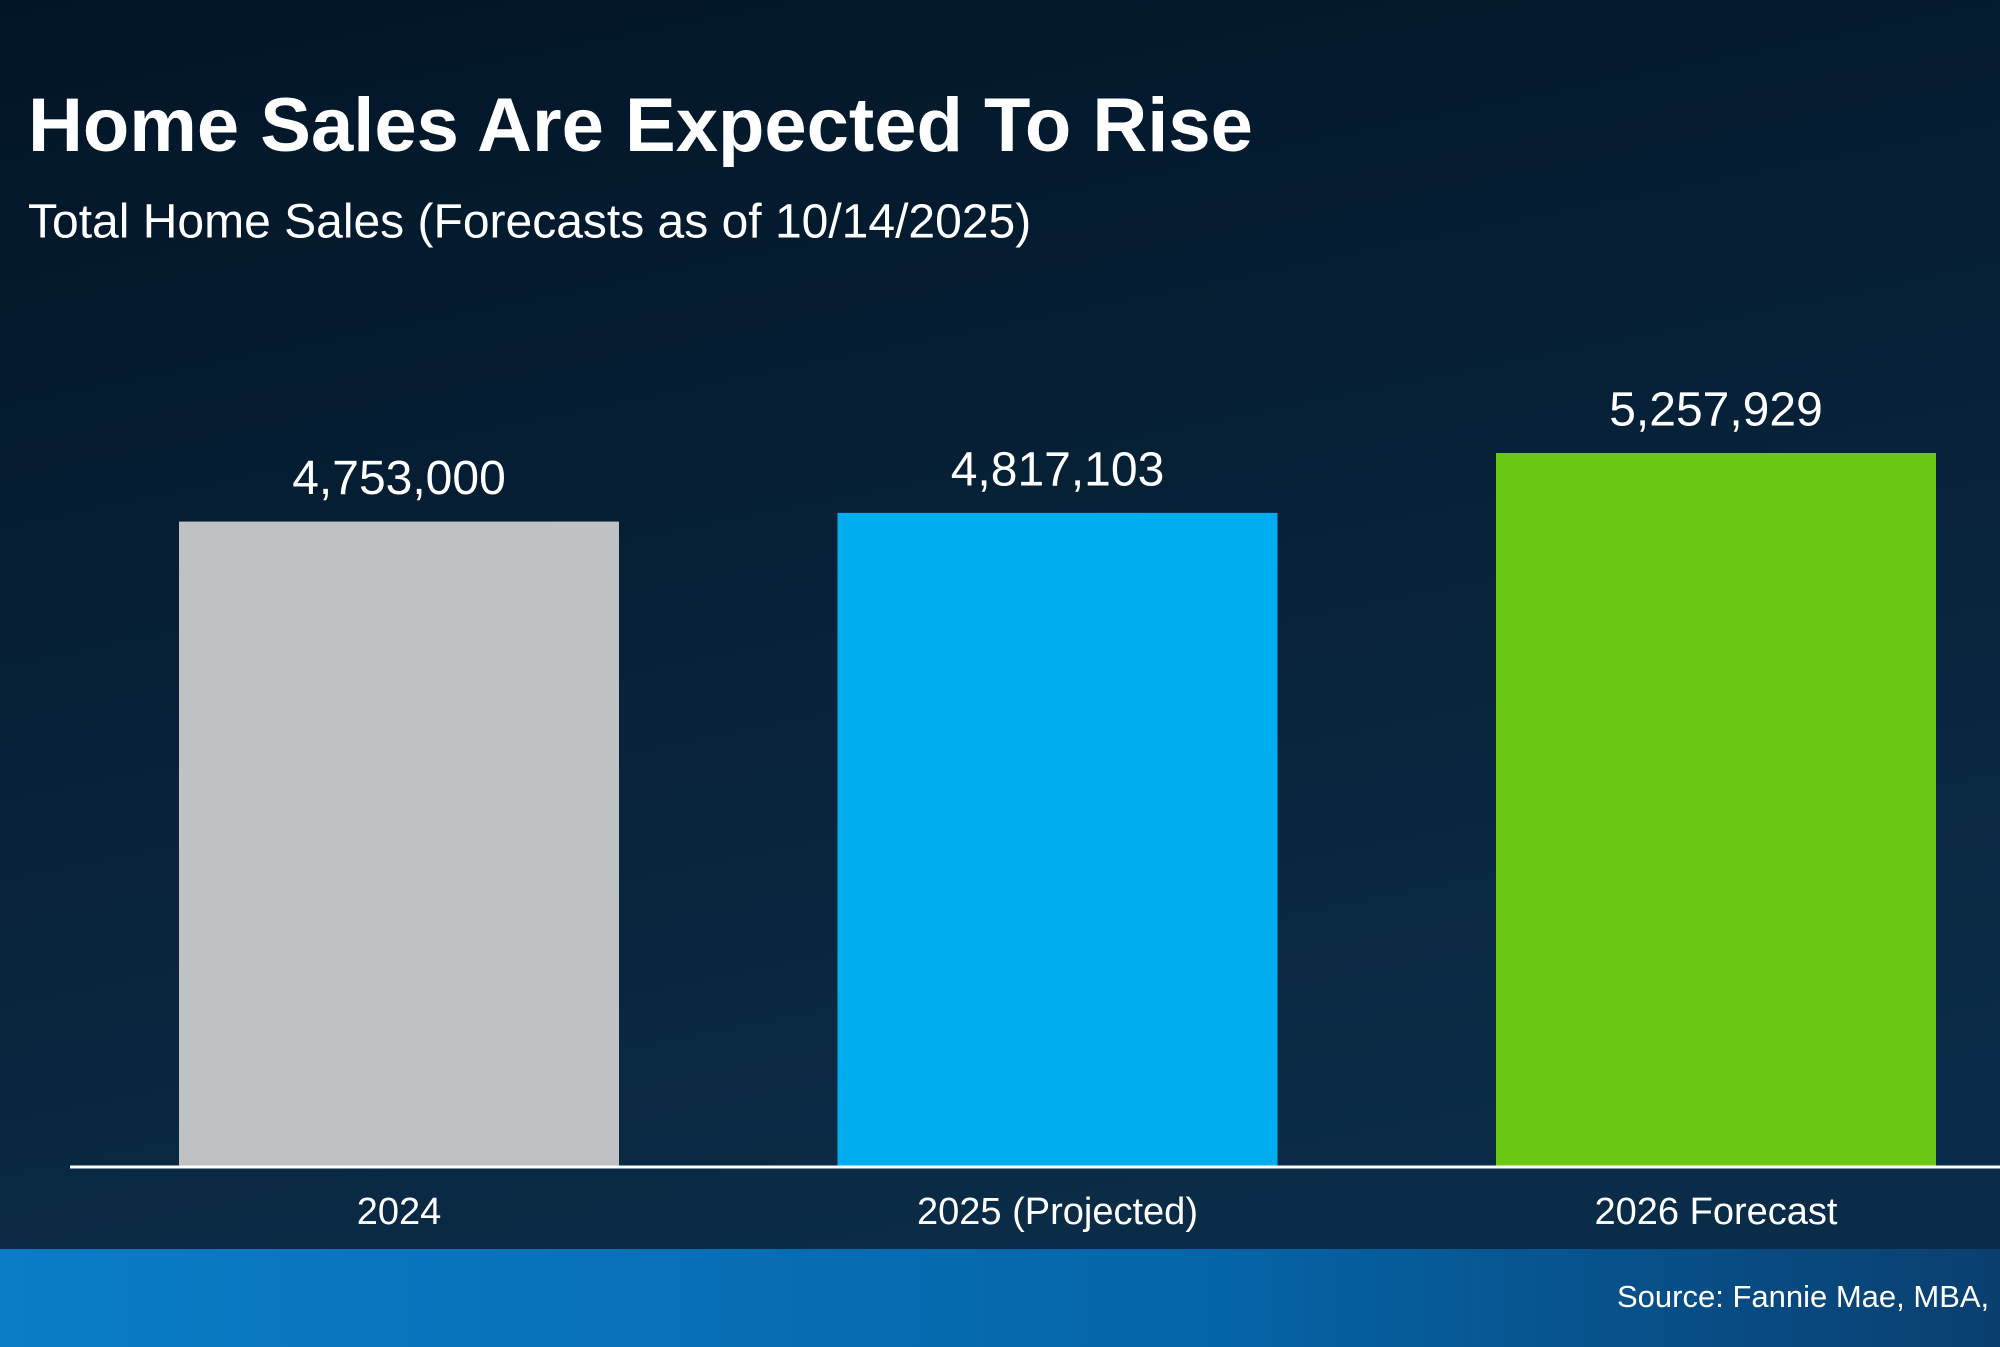 This screenshot has height=1347, width=2000. I want to click on source-note: Source: Fannie Mae, MBA, N, so click(1808, 1296).